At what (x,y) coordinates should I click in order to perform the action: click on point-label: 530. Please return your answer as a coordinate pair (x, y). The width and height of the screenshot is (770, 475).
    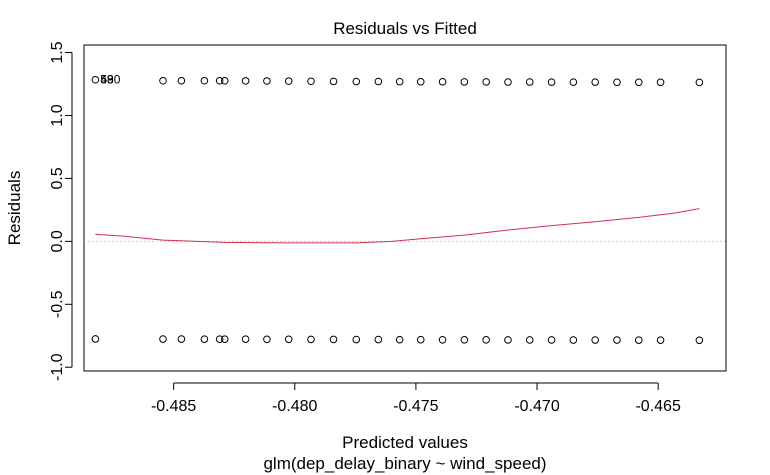
    Looking at the image, I should click on (110, 80).